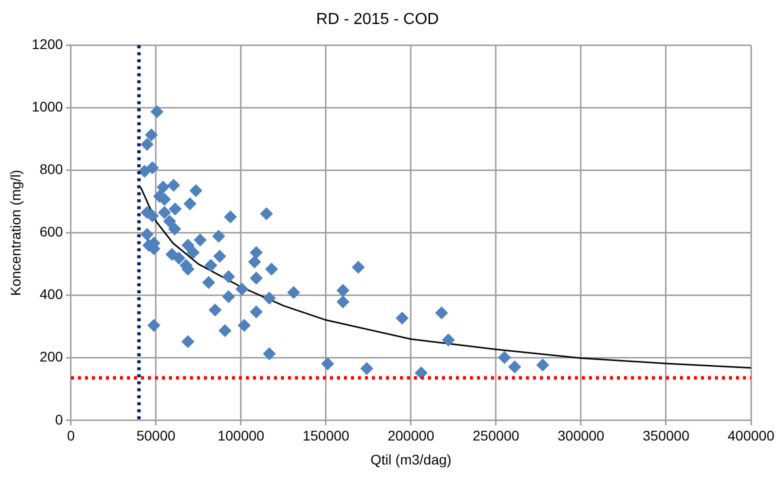 The image size is (781, 477). I want to click on x-tick-label: 50000, so click(156, 436).